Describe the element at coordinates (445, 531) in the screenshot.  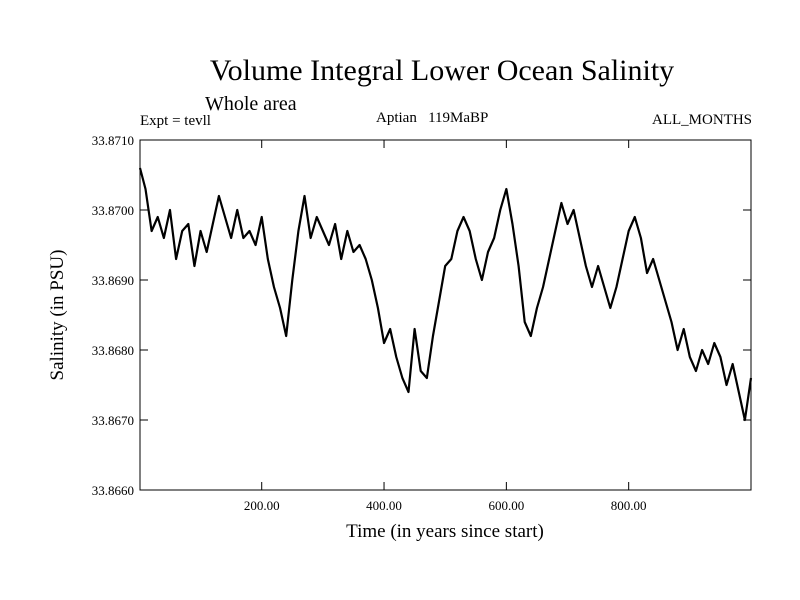
I see `x-axis-label: Time (in years since start)` at that location.